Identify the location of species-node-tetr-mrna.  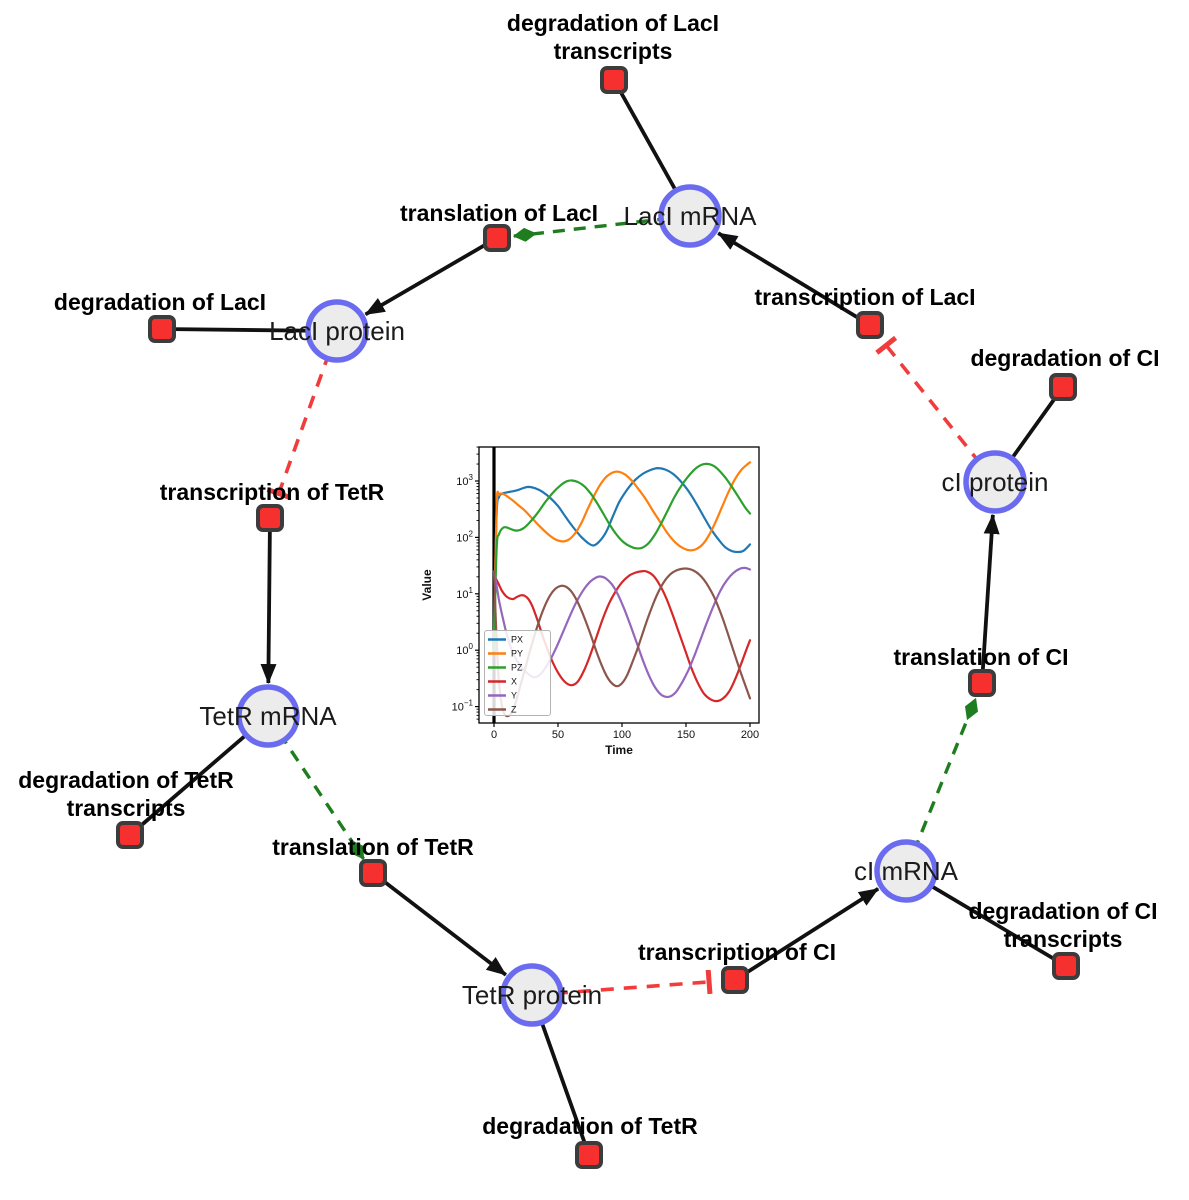
(268, 716).